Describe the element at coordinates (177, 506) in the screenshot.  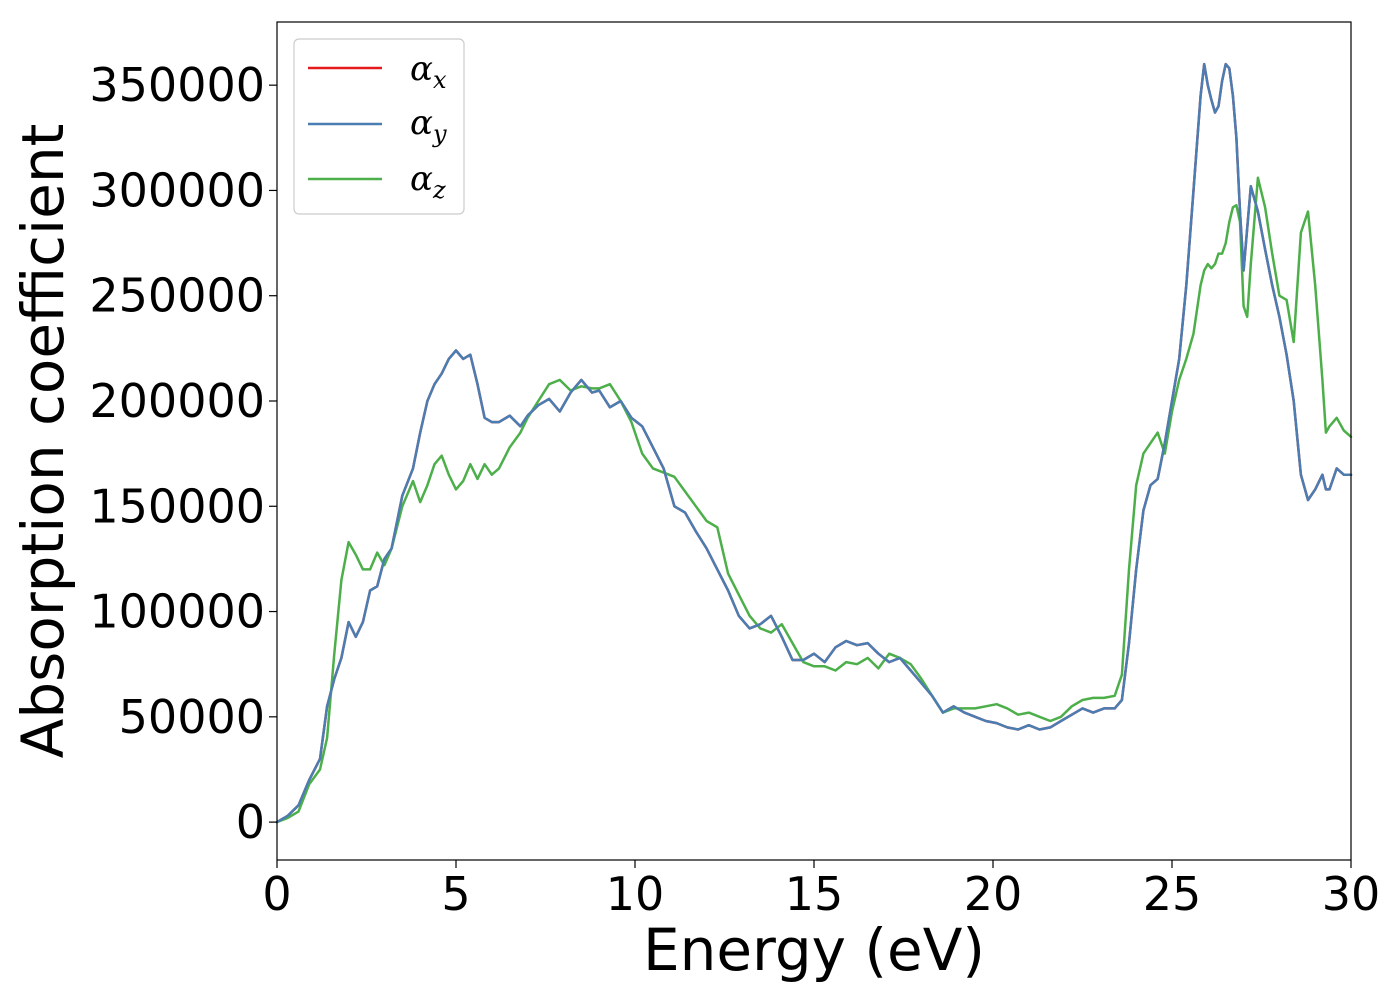
I see `y-tick-label: 150000` at that location.